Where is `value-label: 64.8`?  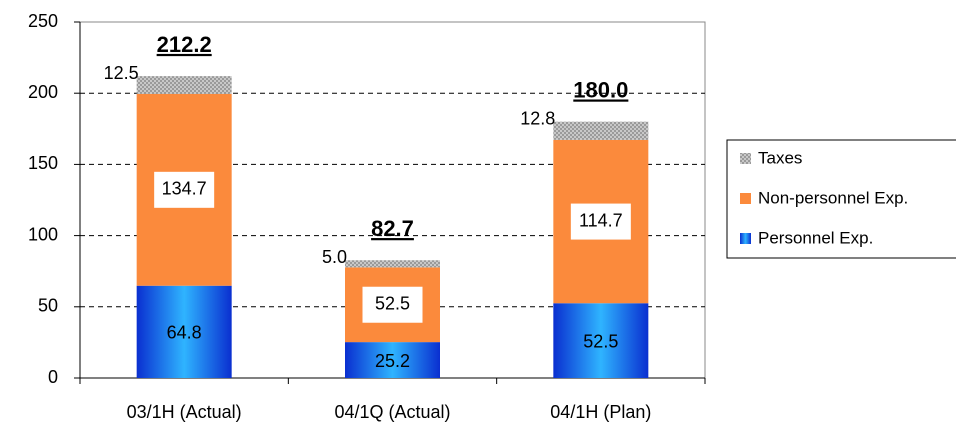
value-label: 64.8 is located at coordinates (184, 333).